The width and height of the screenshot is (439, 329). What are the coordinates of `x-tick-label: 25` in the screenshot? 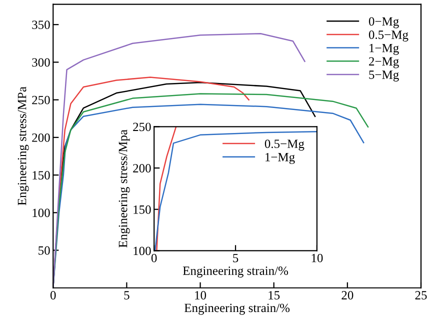 It's located at (421, 295).